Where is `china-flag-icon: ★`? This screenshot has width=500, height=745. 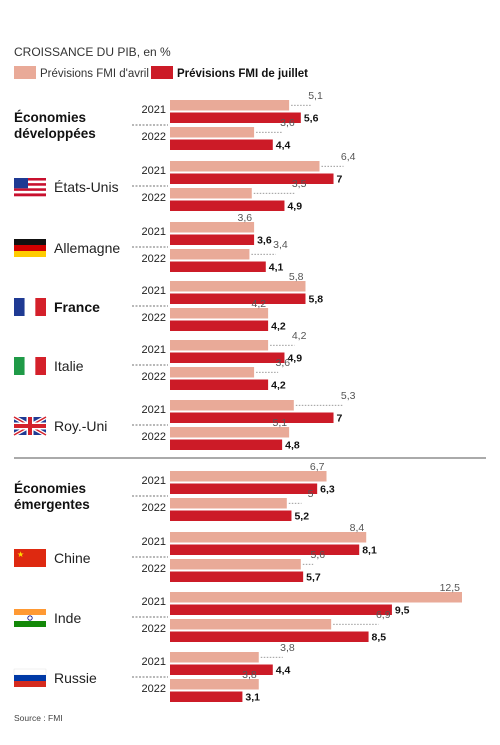
china-flag-icon: ★ is located at coordinates (30, 558).